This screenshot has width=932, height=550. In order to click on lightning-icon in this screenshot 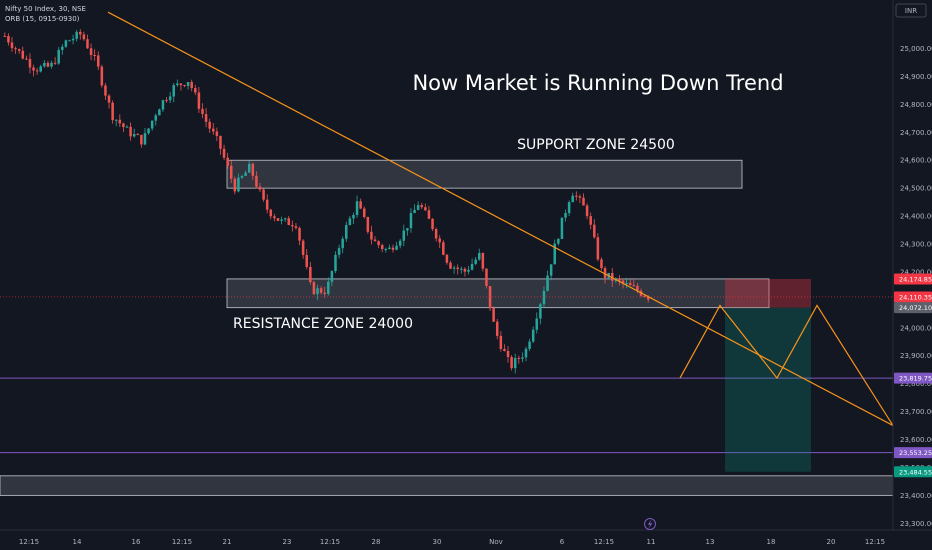, I will do `click(650, 524)`.